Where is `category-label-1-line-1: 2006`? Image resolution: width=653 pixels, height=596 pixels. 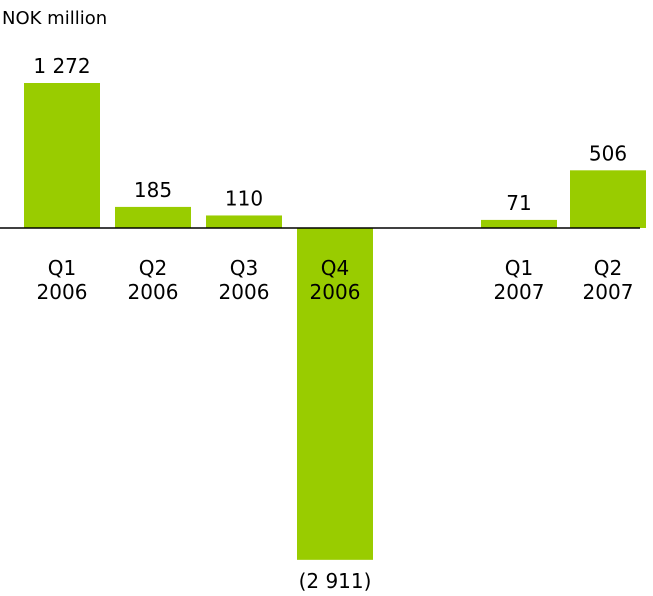
category-label-1-line-1: 2006 is located at coordinates (153, 292).